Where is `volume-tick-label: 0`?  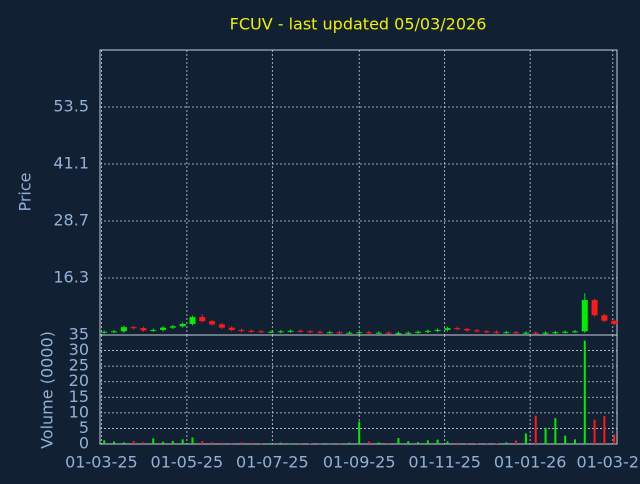 volume-tick-label: 0 is located at coordinates (84, 443).